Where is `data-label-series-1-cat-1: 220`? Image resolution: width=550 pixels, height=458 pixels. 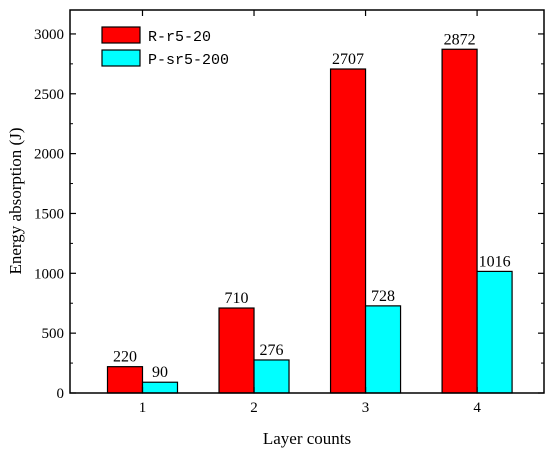
data-label-series-1-cat-1: 220 is located at coordinates (125, 357).